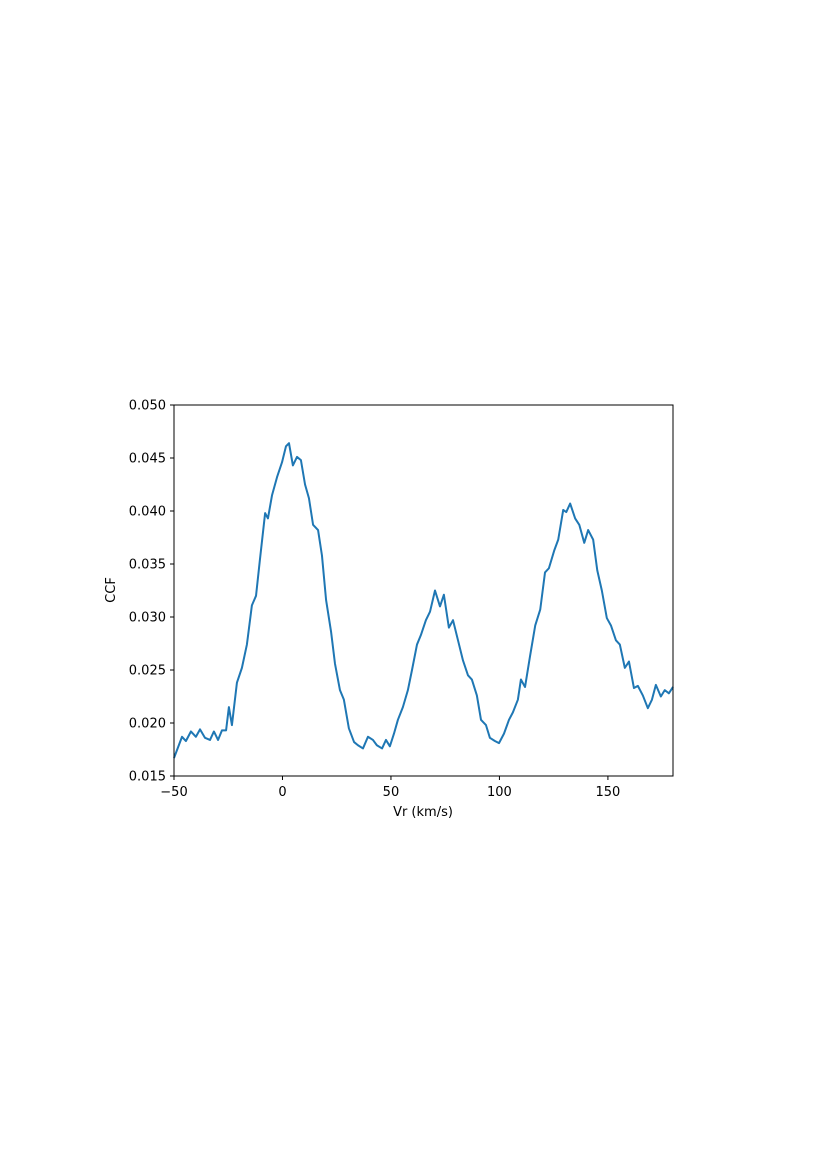 The image size is (831, 1175). Describe the element at coordinates (147, 406) in the screenshot. I see `y-tick-label: 0.050` at that location.